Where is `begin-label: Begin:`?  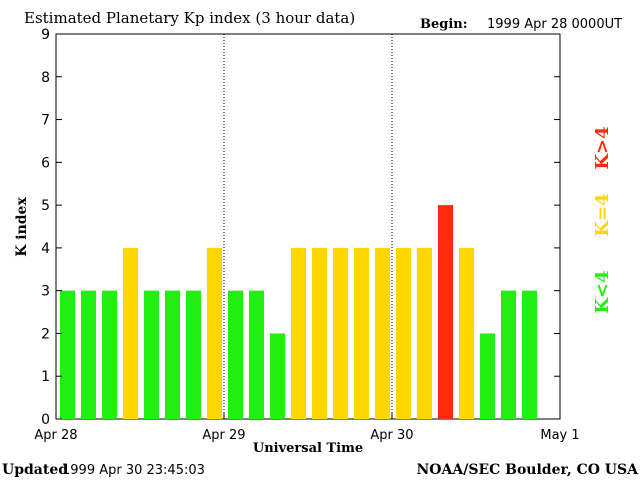 begin-label: Begin: is located at coordinates (444, 24).